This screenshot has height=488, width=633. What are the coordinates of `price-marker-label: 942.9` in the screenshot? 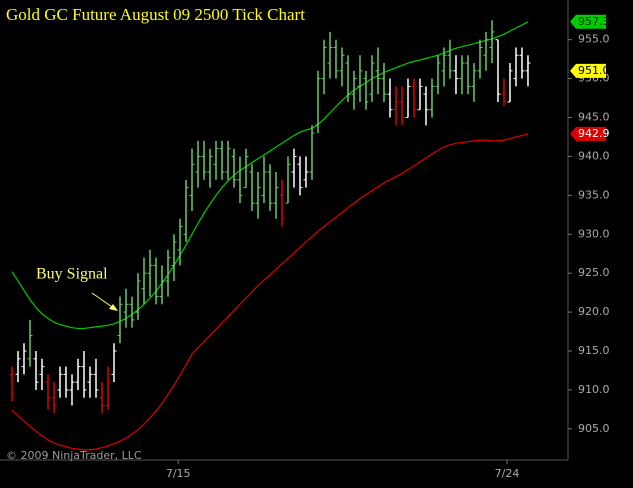 It's located at (594, 133).